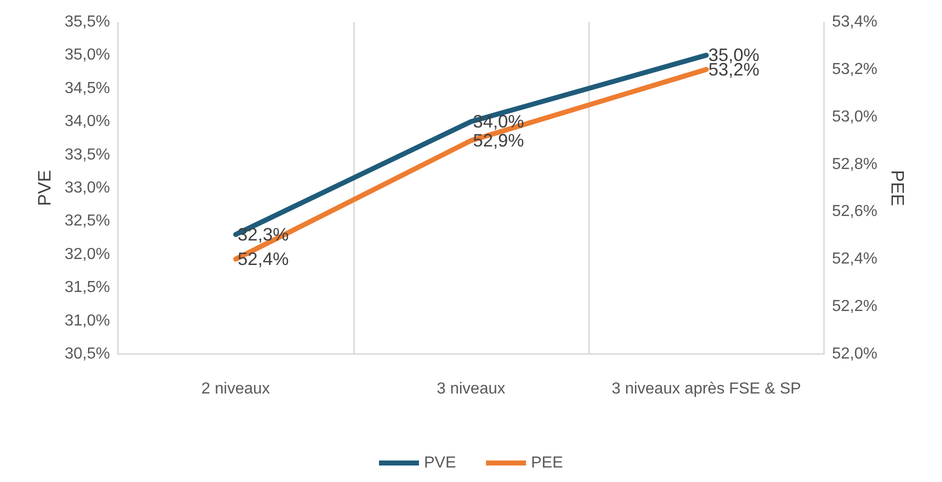 This screenshot has width=942, height=482. I want to click on y-tick-label: 33,0%, so click(87, 188).